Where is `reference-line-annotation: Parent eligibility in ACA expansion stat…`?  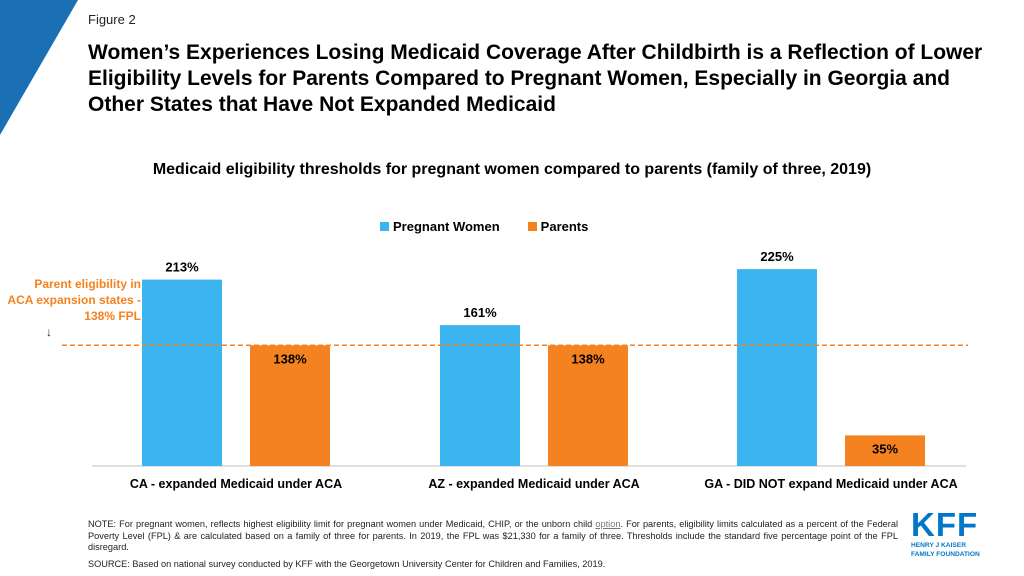
reference-line-annotation: Parent eligibility in ACA expansion stat… is located at coordinates (74, 300).